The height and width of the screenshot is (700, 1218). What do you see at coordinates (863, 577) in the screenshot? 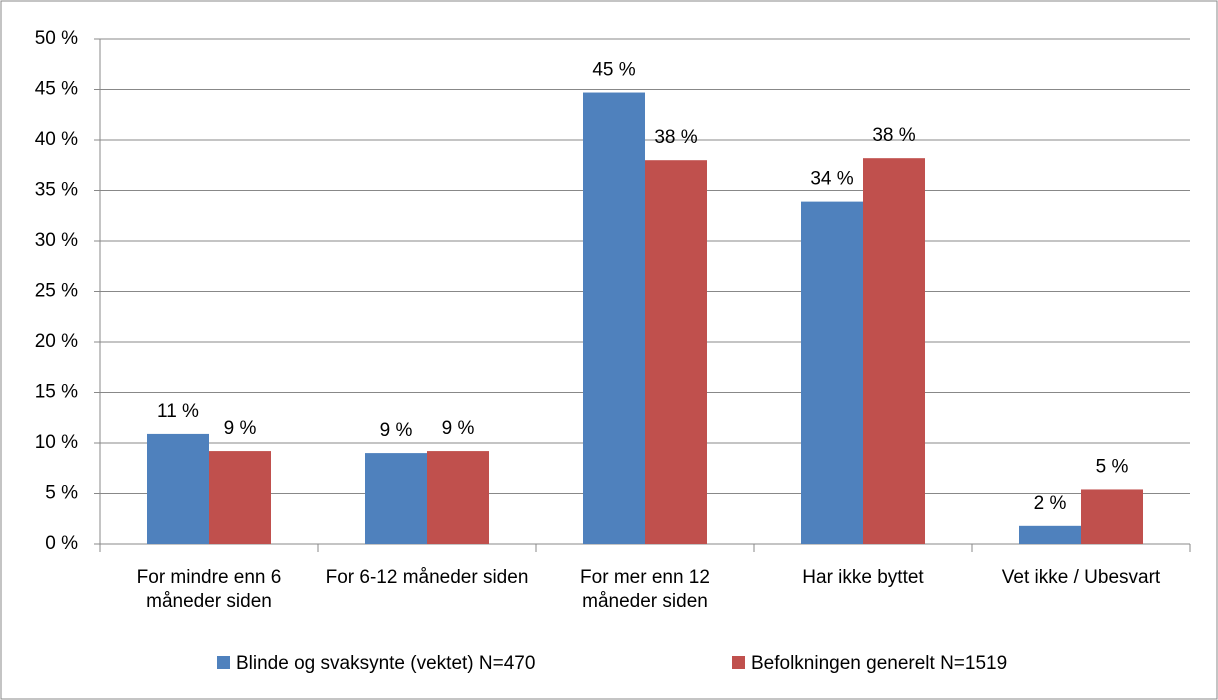
I see `x-tick-label: Har ikke byttet` at bounding box center [863, 577].